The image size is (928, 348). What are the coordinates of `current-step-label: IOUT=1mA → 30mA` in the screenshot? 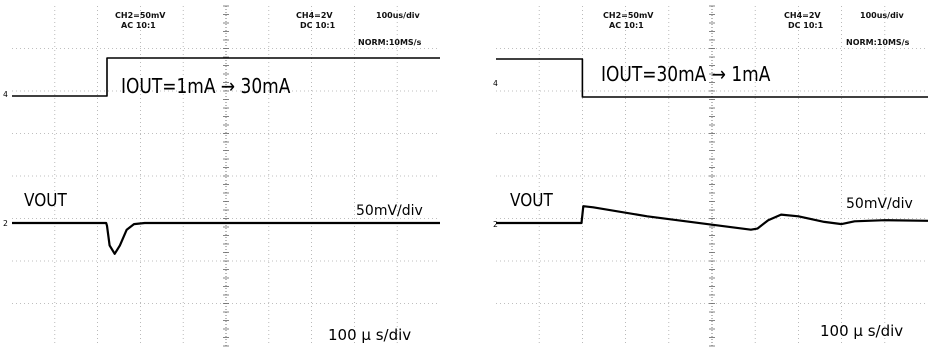 It's located at (206, 86).